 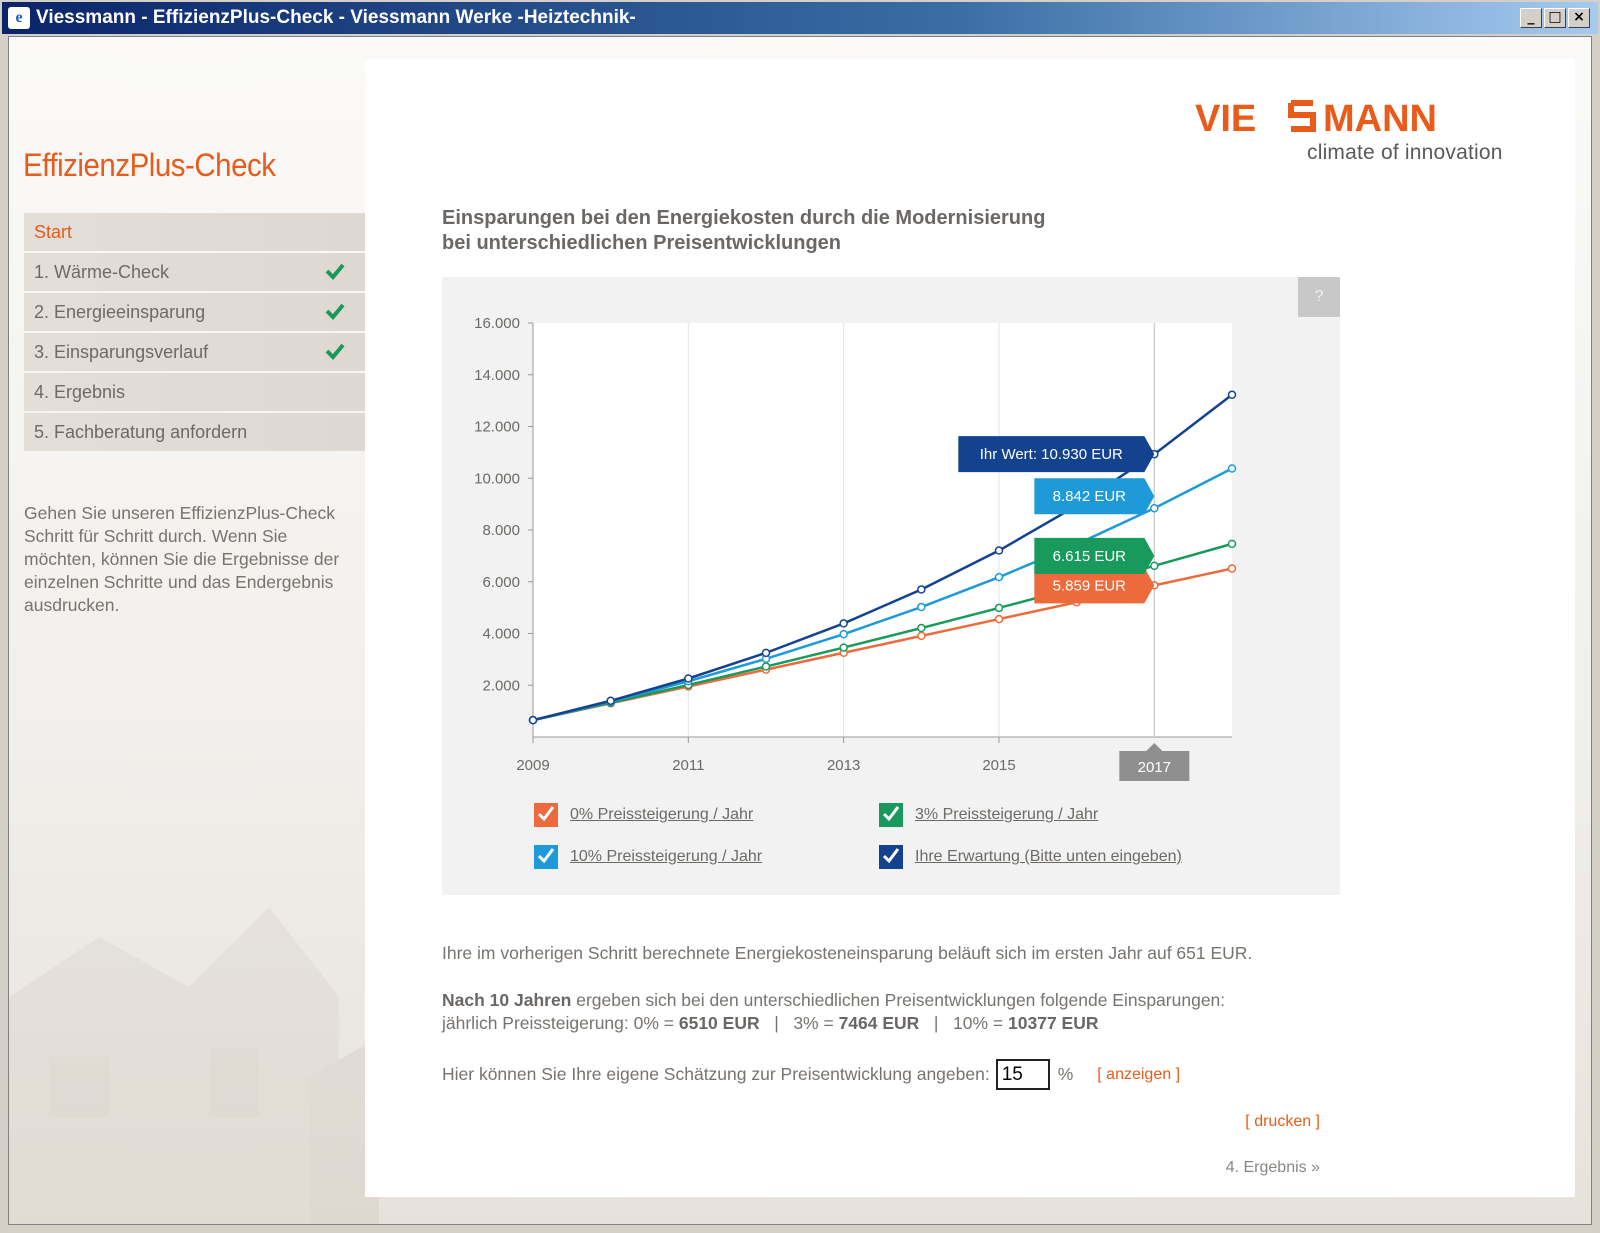 I want to click on rates-prefix: jährlich Preissteigerung: 0% =, so click(x=560, y=1023).